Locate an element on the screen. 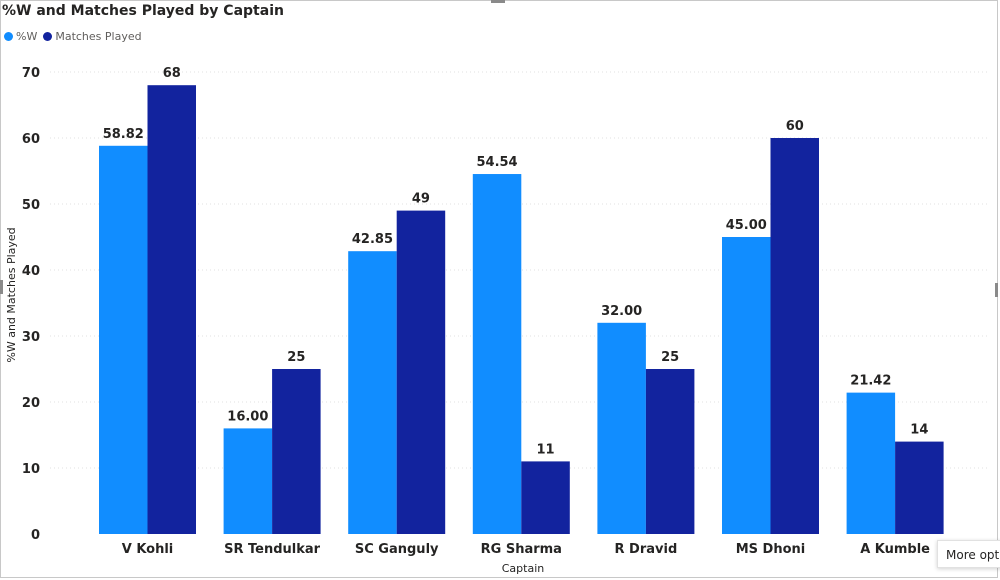 This screenshot has height=580, width=1000. legend-label-matches-played: Matches Played is located at coordinates (98, 36).